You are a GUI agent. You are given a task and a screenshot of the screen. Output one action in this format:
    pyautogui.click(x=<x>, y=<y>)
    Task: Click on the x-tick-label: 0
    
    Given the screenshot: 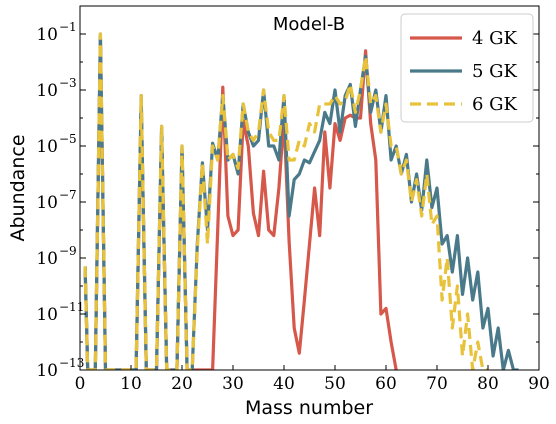 What is the action you would take?
    pyautogui.click(x=80, y=384)
    